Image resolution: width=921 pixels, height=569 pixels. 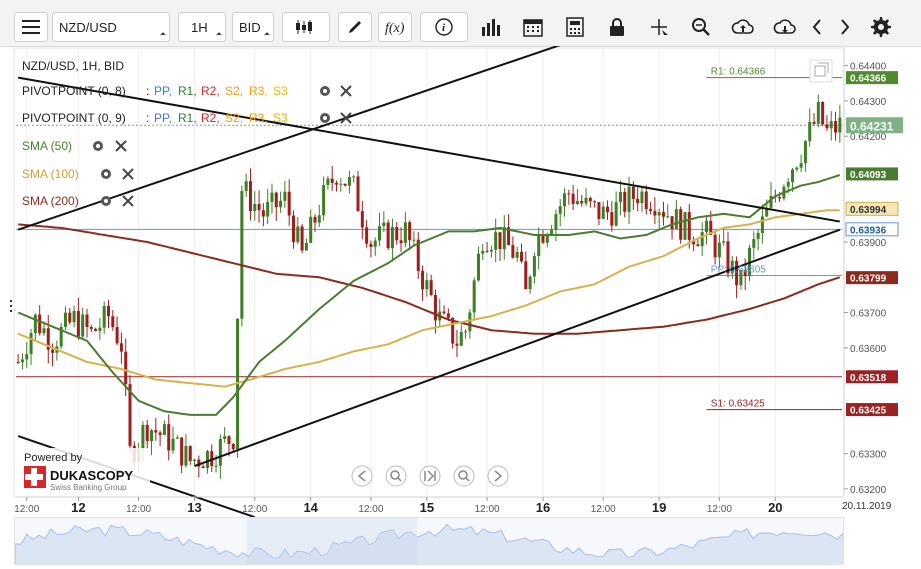 What do you see at coordinates (11, 306) in the screenshot?
I see `drag-handle` at bounding box center [11, 306].